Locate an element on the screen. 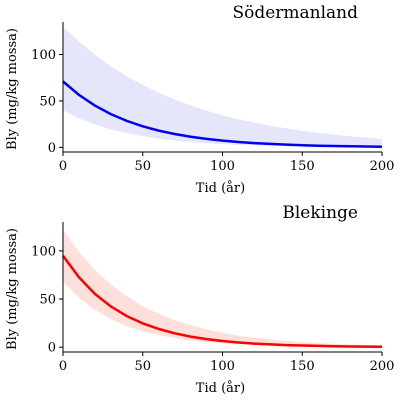 This screenshot has height=400, width=400. series-line is located at coordinates (222, 114).